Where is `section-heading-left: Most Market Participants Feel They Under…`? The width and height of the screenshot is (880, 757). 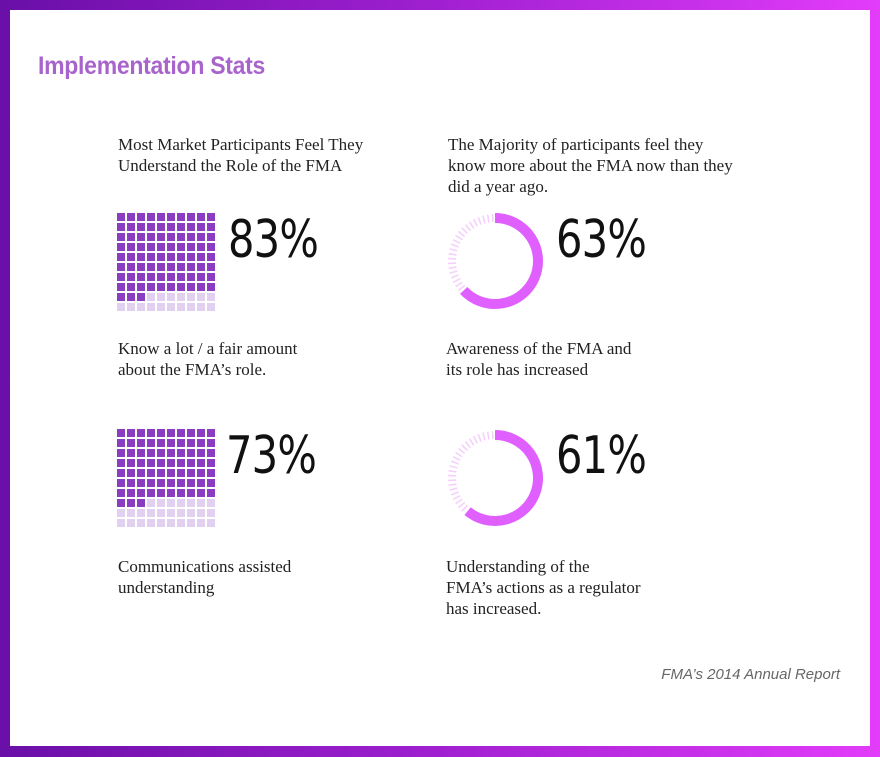 section-heading-left: Most Market Participants Feel They Under… is located at coordinates (240, 155).